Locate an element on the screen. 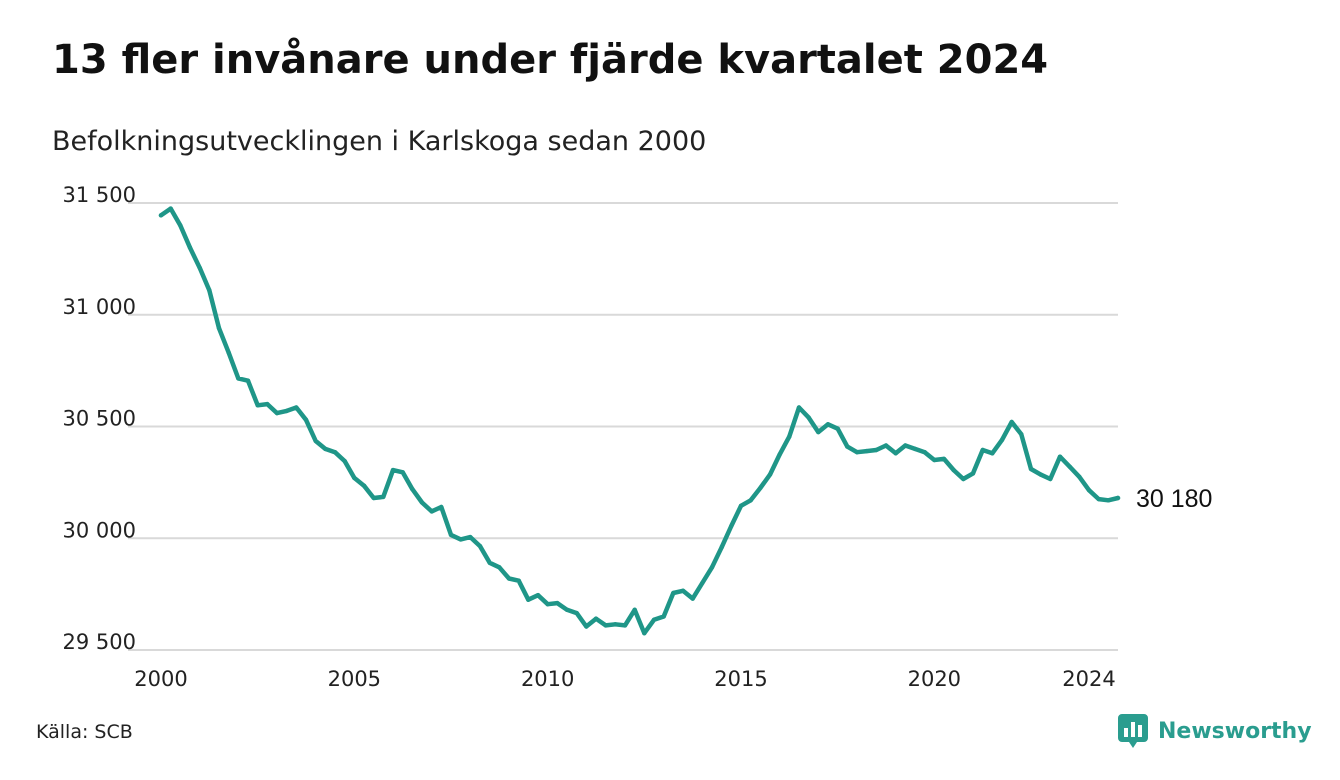  end-value-label: 30 180 is located at coordinates (1174, 499).